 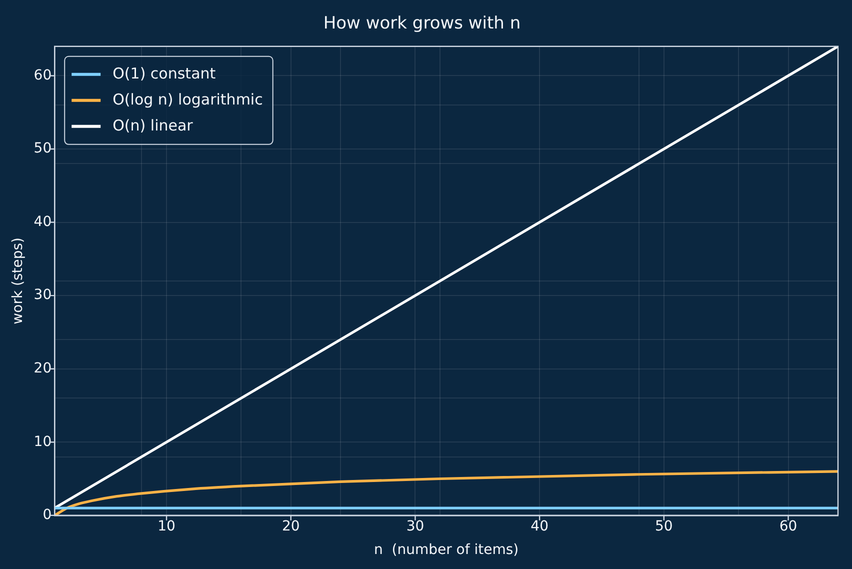 I want to click on y-axis-title: work (steps), so click(x=18, y=280).